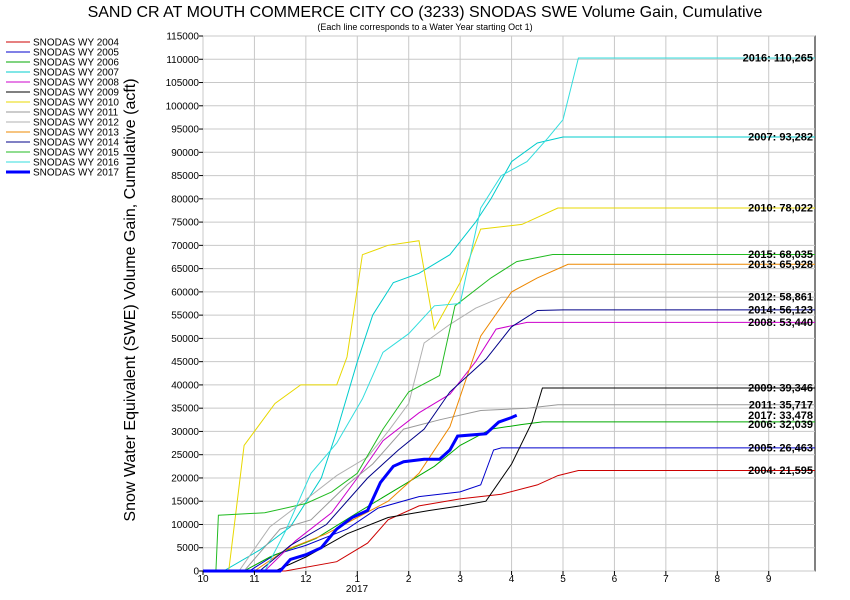 The width and height of the screenshot is (850, 600). Describe the element at coordinates (254, 579) in the screenshot. I see `x-tick-label: 11` at that location.